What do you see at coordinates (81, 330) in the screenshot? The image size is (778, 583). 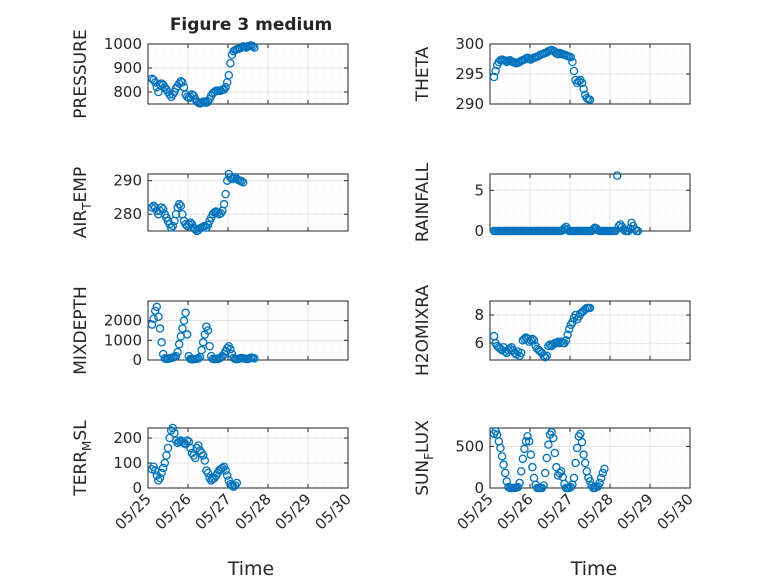 I see `y-axis-label: MIXDEPTH` at bounding box center [81, 330].